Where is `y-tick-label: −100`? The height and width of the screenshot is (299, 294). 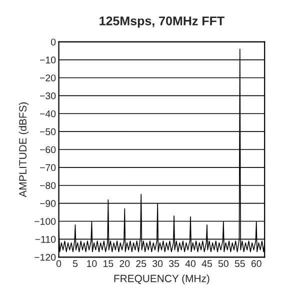
y-tick-label: −100 is located at coordinates (45, 221).